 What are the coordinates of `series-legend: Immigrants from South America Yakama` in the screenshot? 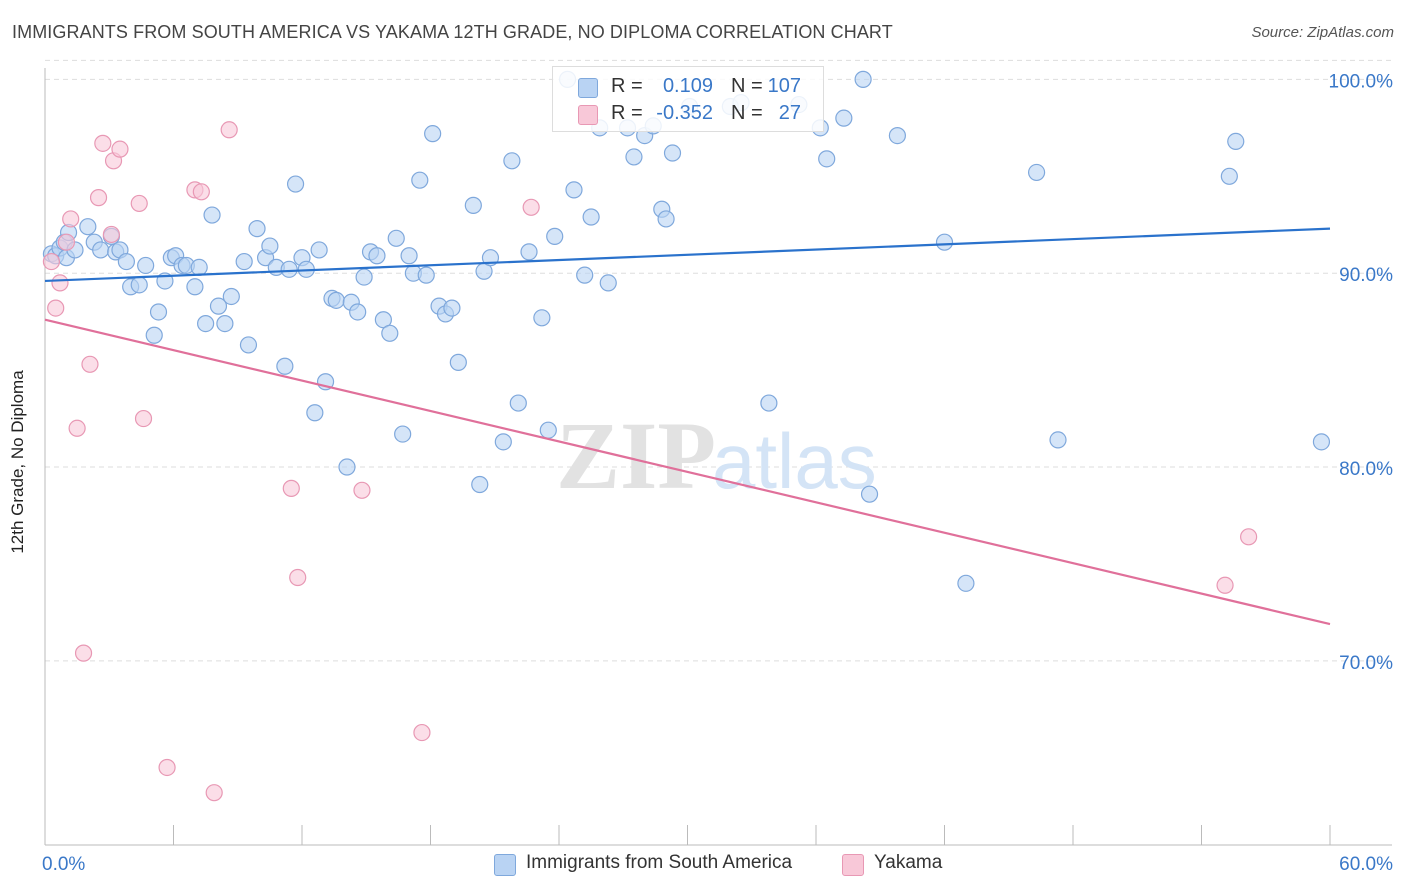 It's located at (703, 865).